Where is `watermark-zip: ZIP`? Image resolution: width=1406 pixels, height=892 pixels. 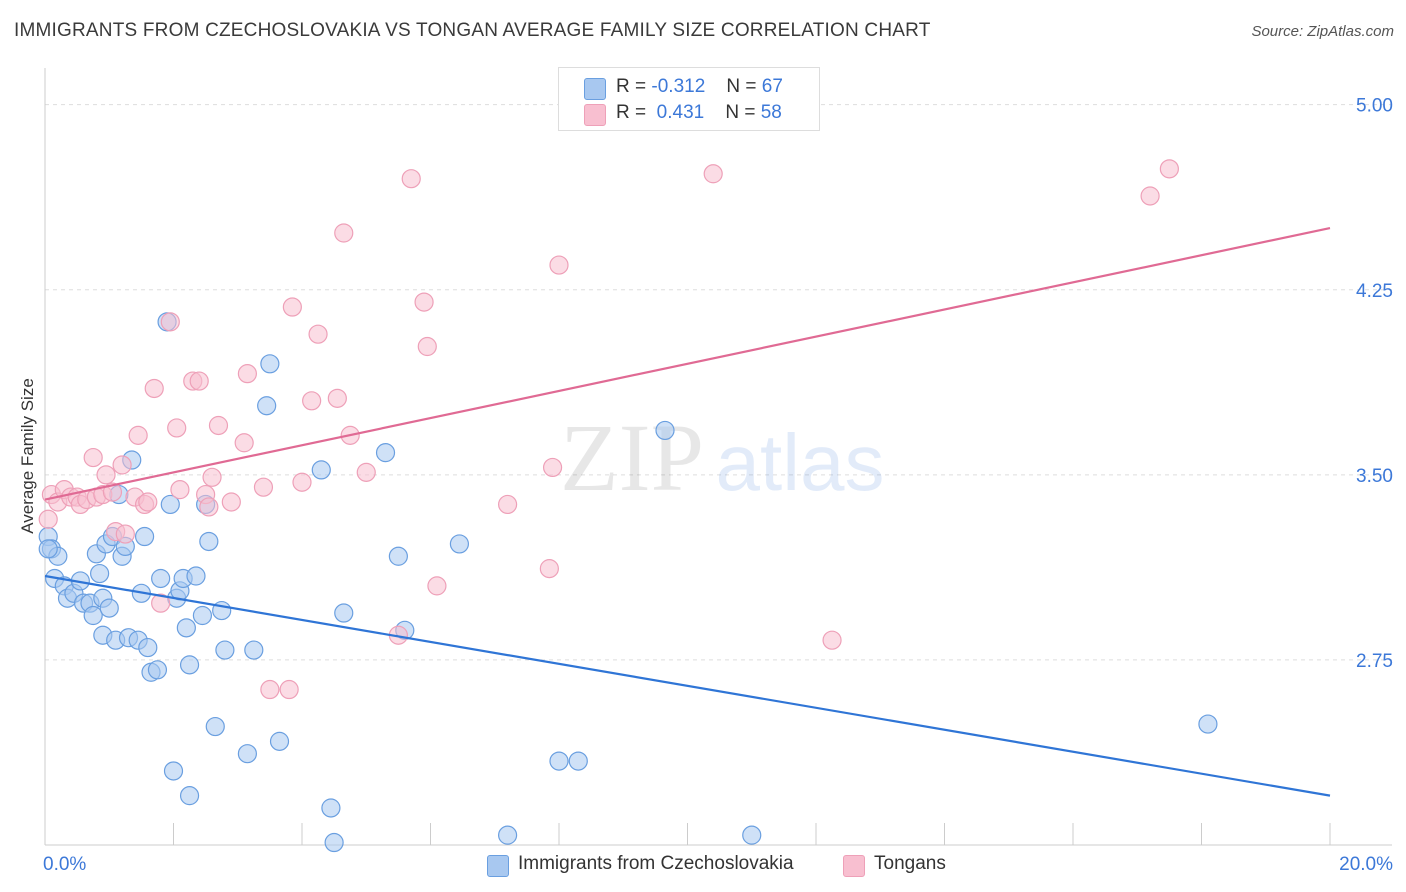 watermark-zip: ZIP is located at coordinates (632, 457).